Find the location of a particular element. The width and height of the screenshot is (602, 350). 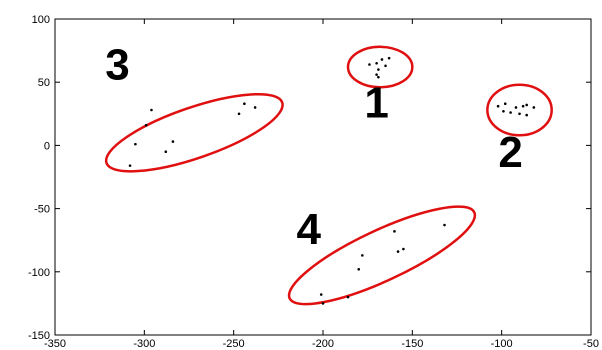

cluster-label-4: 4 is located at coordinates (308, 229).